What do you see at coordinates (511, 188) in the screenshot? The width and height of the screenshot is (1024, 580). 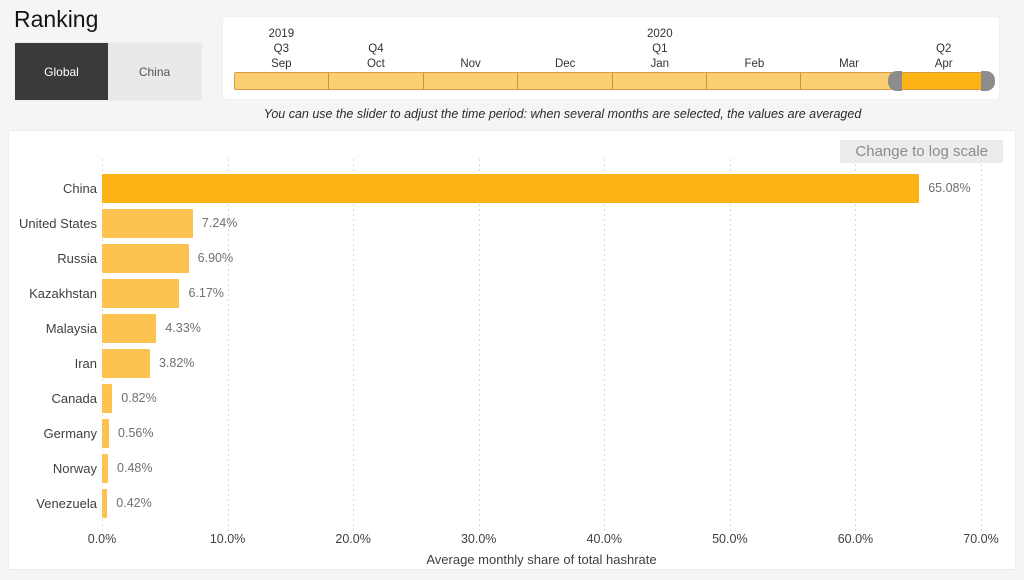 I see `bar-china` at bounding box center [511, 188].